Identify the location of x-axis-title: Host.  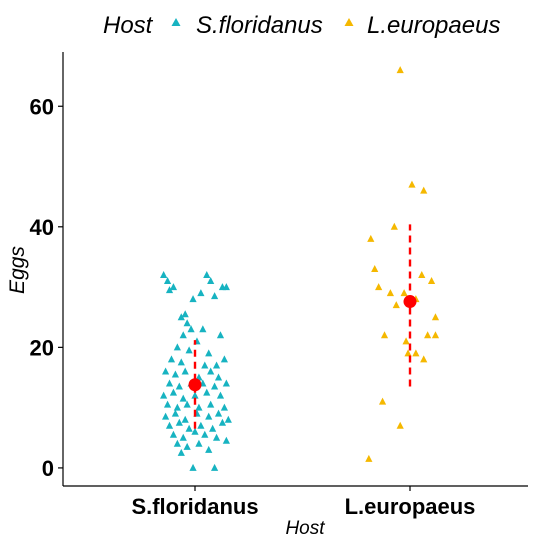
(305, 528).